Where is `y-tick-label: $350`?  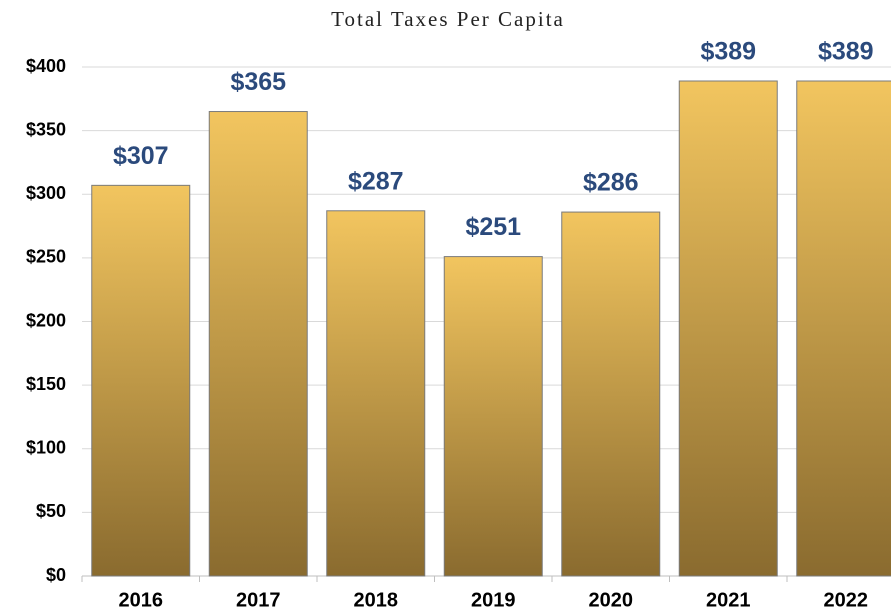
y-tick-label: $350 is located at coordinates (46, 129).